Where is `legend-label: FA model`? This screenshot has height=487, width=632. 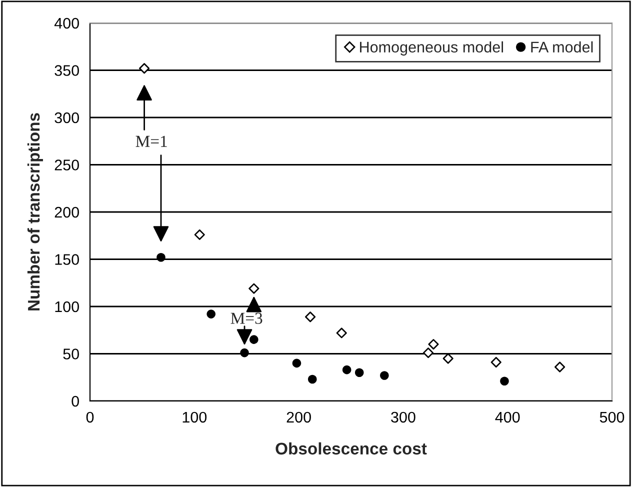
legend-label: FA model is located at coordinates (562, 47).